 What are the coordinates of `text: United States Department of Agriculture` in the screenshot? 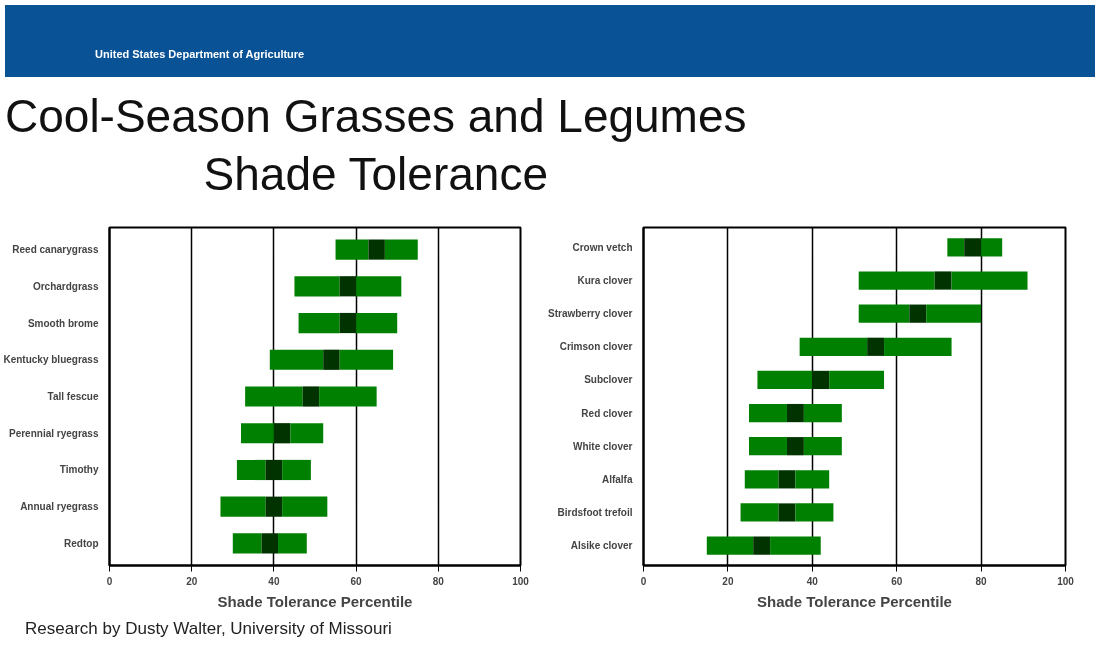 It's located at (199, 54).